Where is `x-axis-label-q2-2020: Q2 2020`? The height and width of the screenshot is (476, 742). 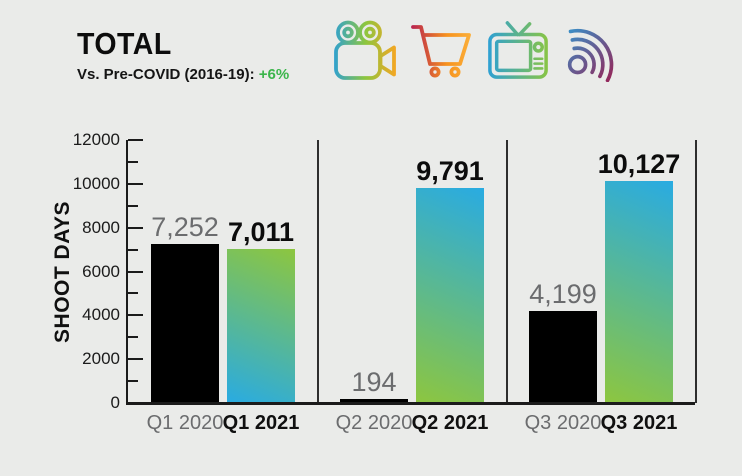
x-axis-label-q2-2020: Q2 2020 is located at coordinates (374, 423).